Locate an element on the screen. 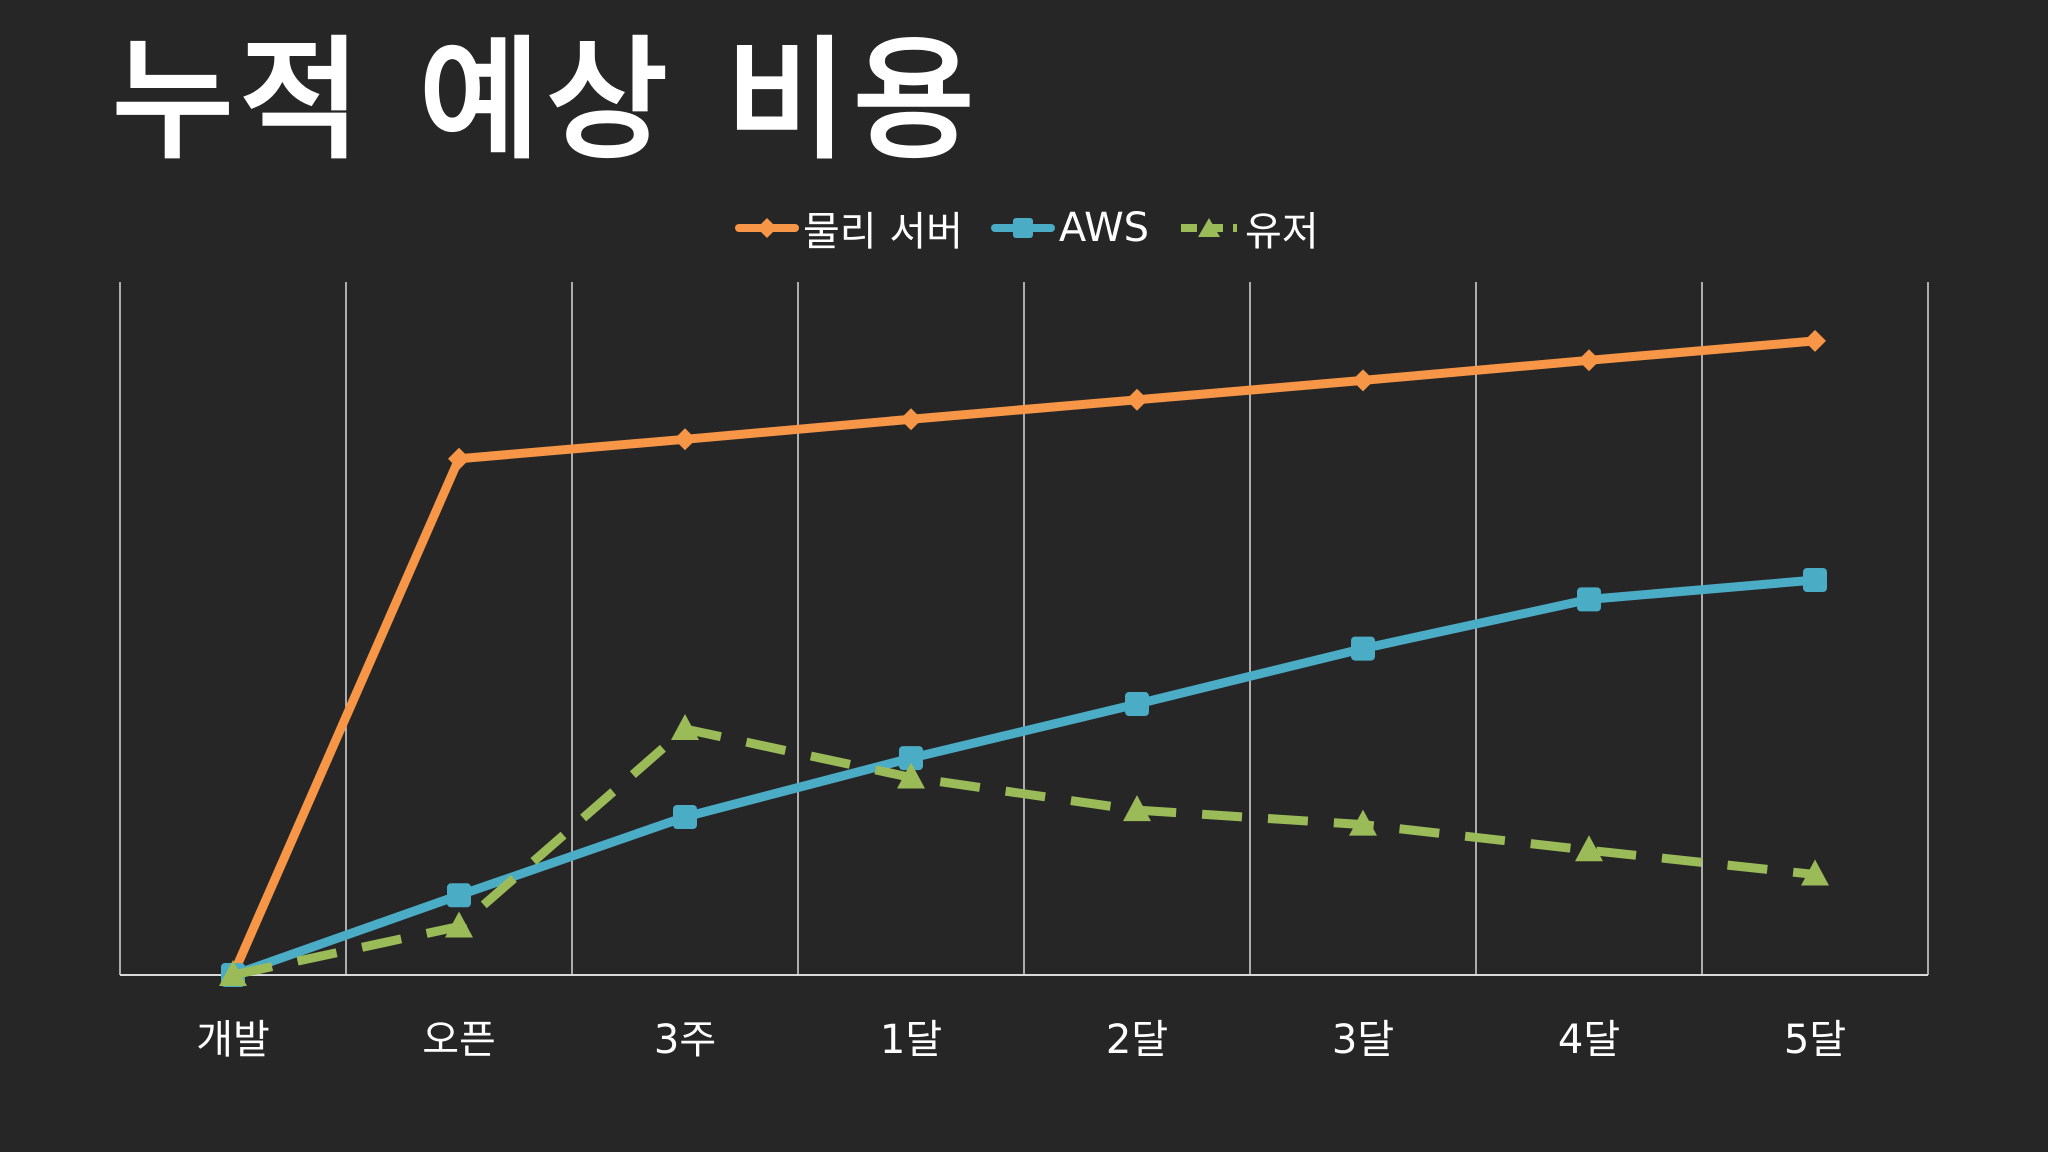 This screenshot has width=2048, height=1152. legend-swatch-physical-server is located at coordinates (767, 228).